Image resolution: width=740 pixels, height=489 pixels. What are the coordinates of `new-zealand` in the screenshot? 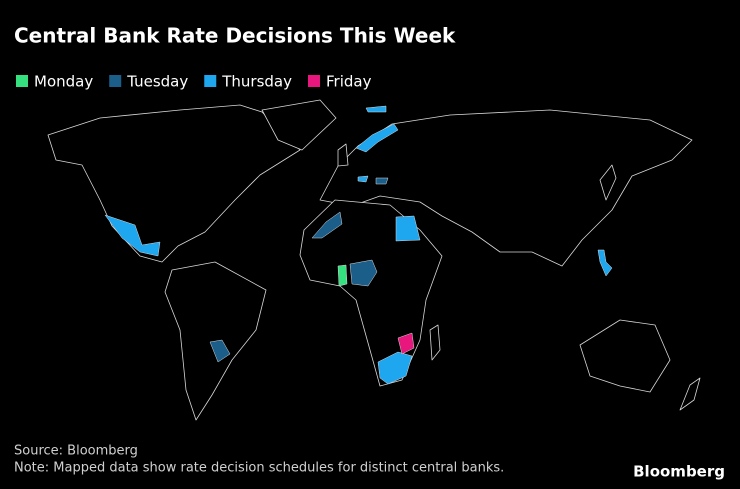 It's located at (690, 394).